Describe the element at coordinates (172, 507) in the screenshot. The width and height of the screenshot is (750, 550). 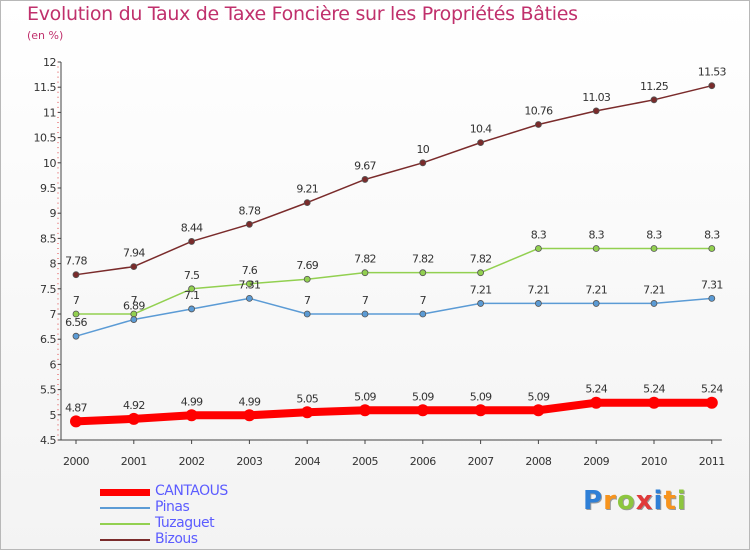
I see `legend-label: Pinas` at that location.